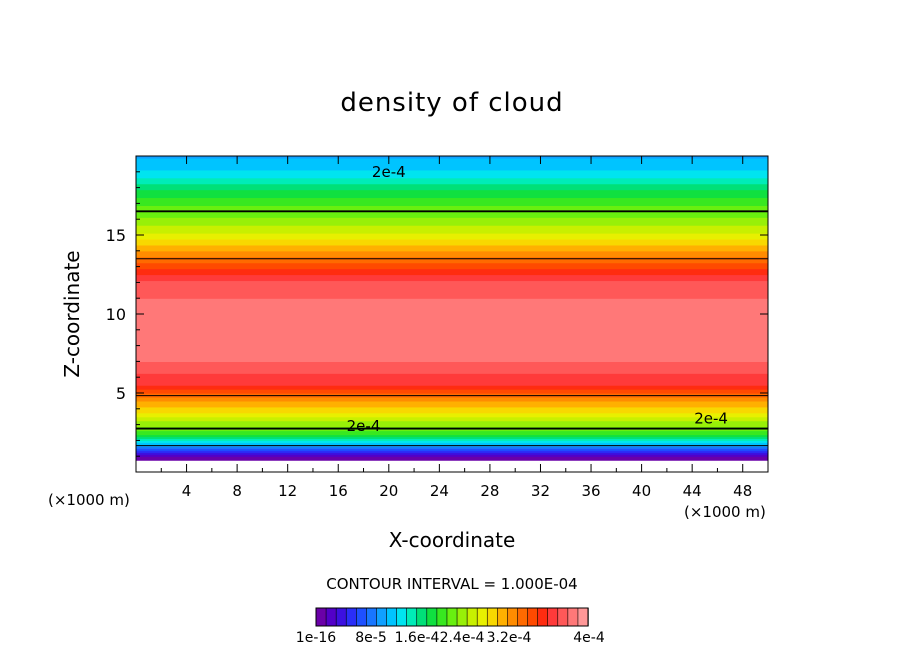 This screenshot has height=654, width=904. I want to click on colorbar-frame, so click(452, 617).